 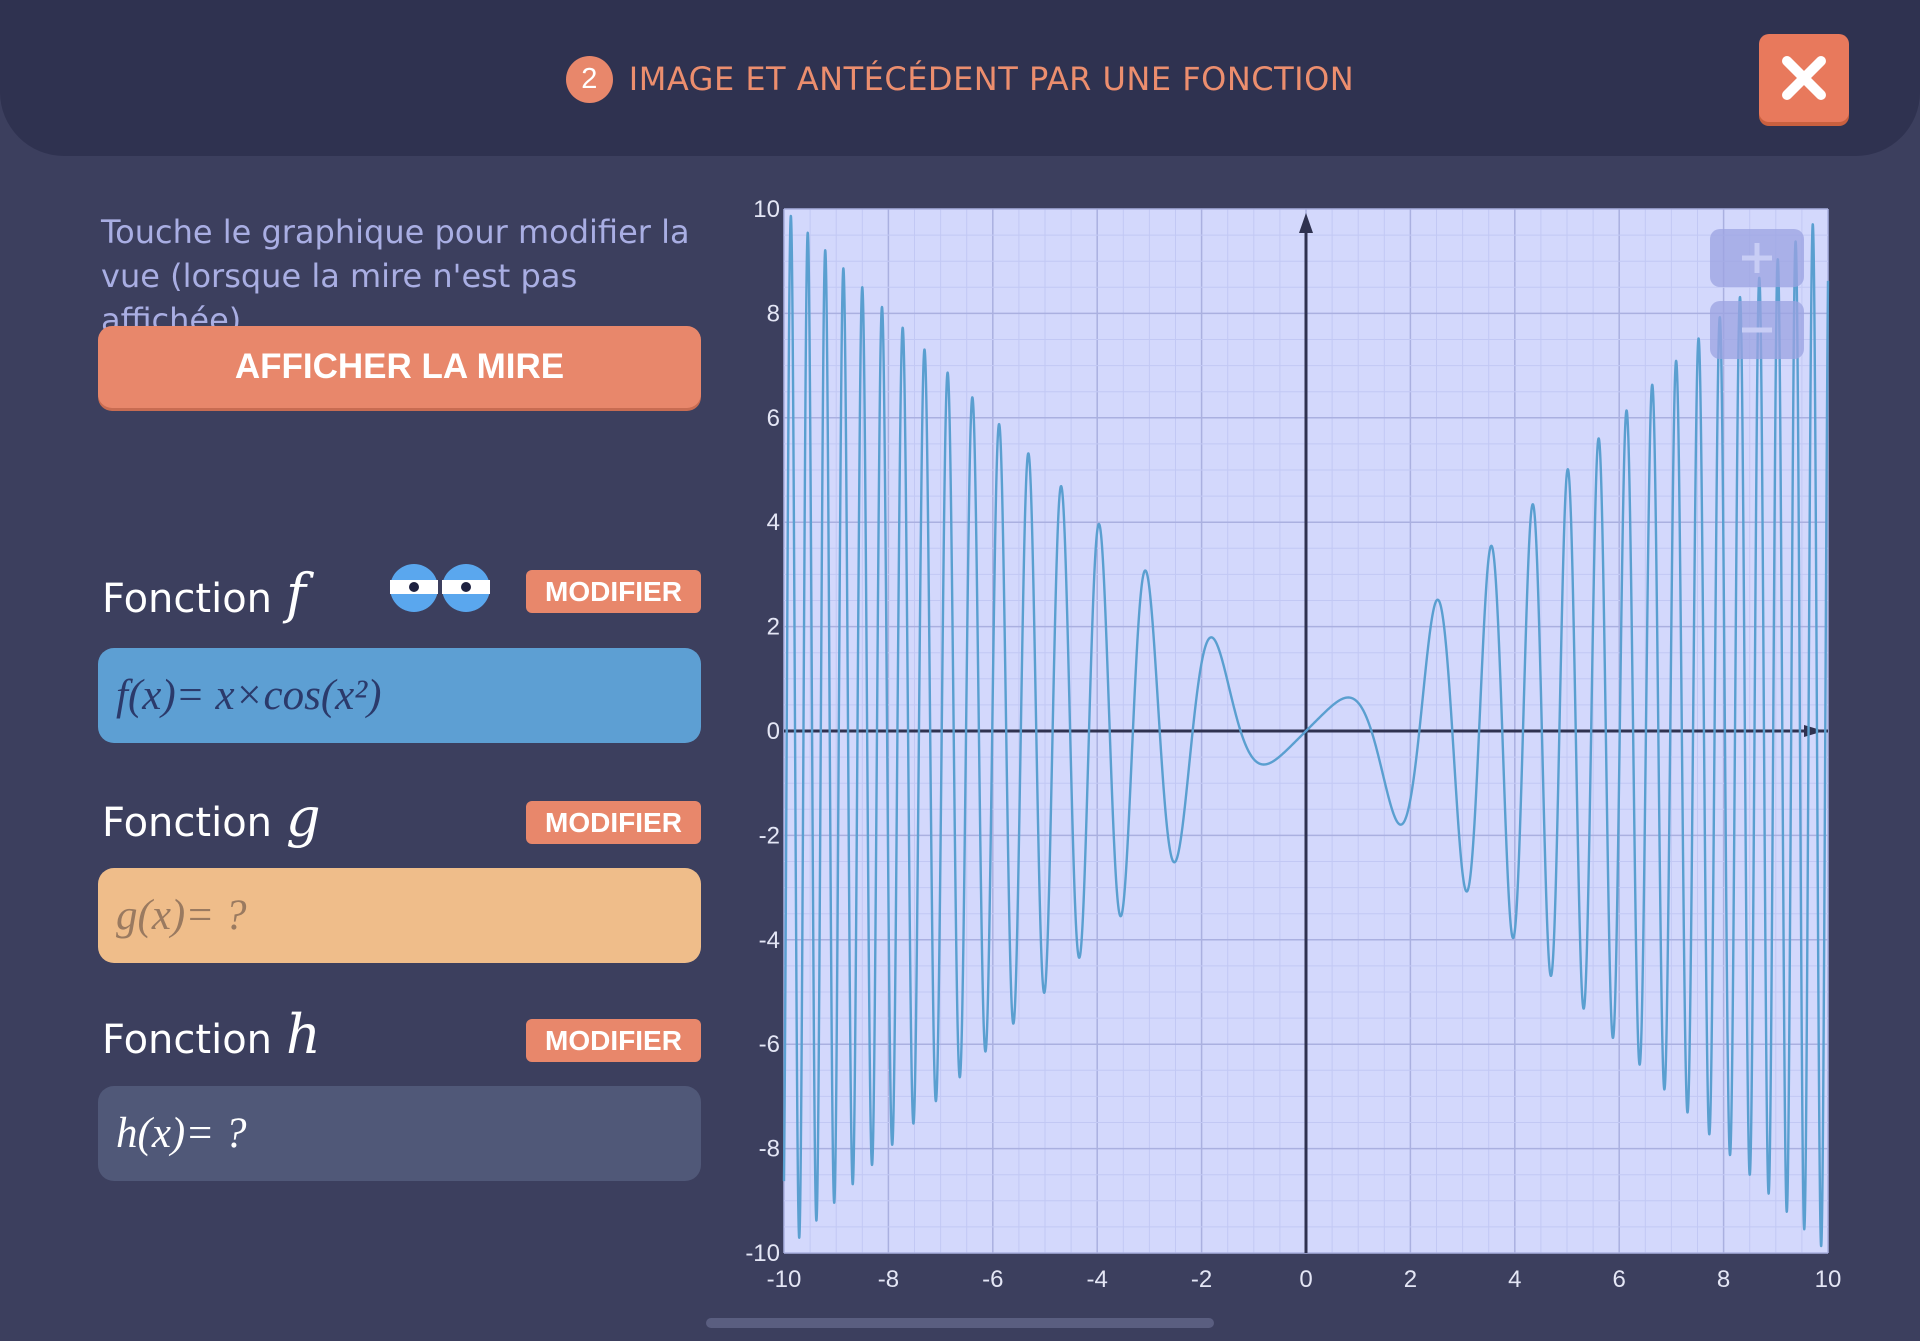 What do you see at coordinates (992, 1279) in the screenshot?
I see `x-tick-label: -6` at bounding box center [992, 1279].